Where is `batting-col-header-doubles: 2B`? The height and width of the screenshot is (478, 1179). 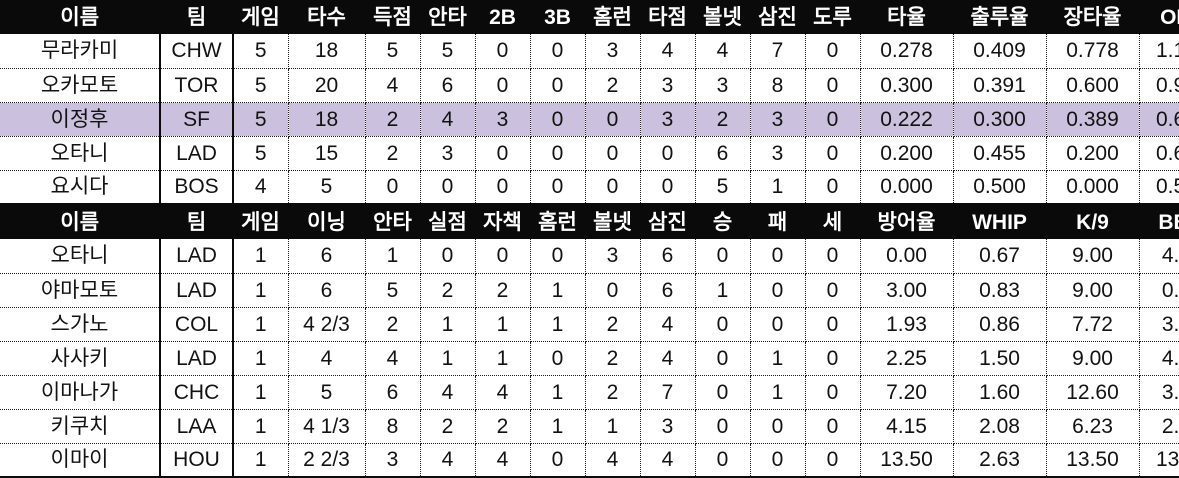 batting-col-header-doubles: 2B is located at coordinates (503, 17).